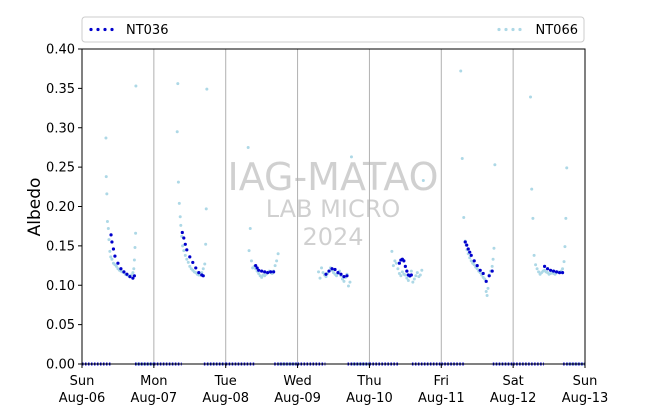 The image size is (650, 409). What do you see at coordinates (153, 381) in the screenshot?
I see `x-tick-day-label: Mon` at bounding box center [153, 381].